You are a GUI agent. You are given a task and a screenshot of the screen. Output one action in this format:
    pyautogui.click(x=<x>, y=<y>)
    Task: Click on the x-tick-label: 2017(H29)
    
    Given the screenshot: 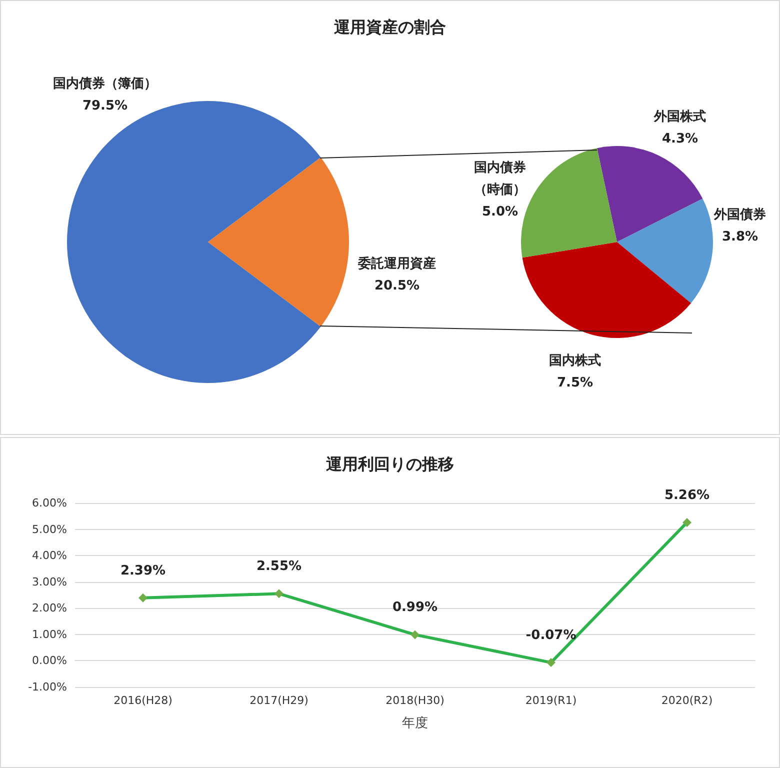 What is the action you would take?
    pyautogui.click(x=279, y=700)
    